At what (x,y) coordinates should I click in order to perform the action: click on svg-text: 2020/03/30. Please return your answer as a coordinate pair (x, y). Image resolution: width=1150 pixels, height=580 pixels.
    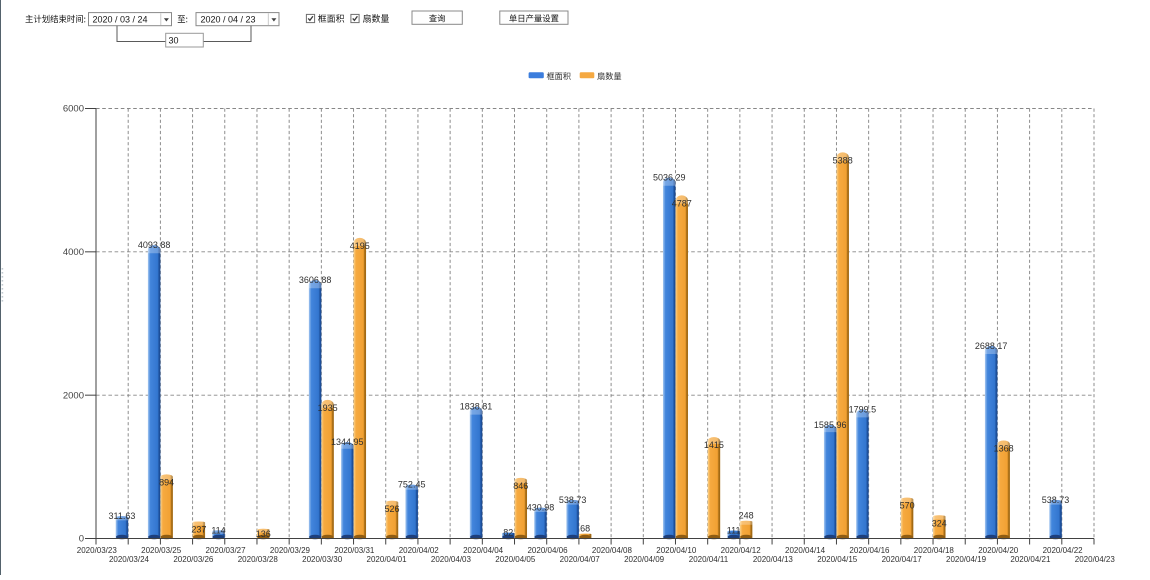
    Looking at the image, I should click on (322, 559).